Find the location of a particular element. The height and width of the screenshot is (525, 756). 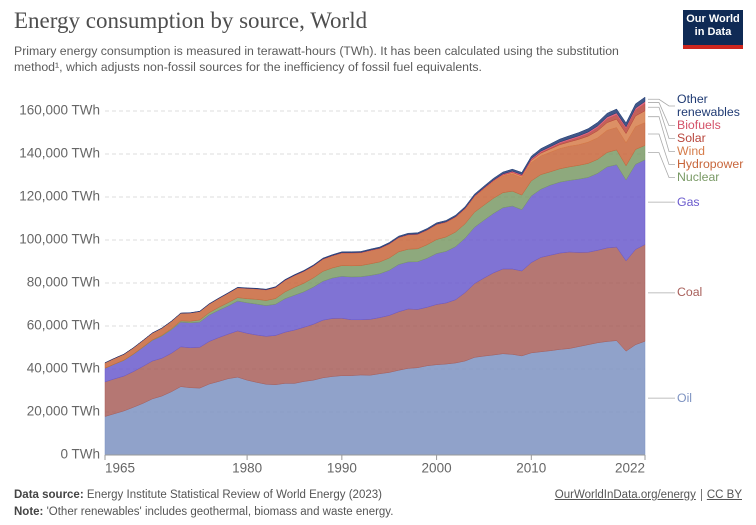

legend-label: Biofuels is located at coordinates (699, 125).